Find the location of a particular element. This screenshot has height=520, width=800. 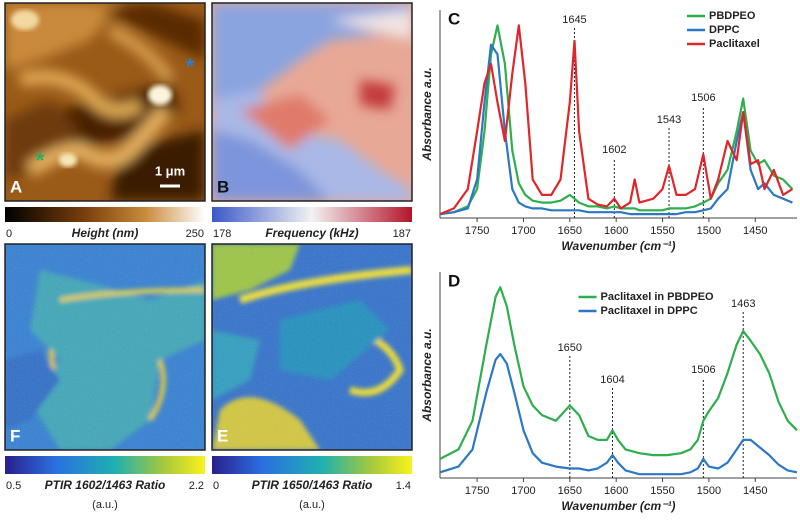

panel-letter: F is located at coordinates (15, 435).